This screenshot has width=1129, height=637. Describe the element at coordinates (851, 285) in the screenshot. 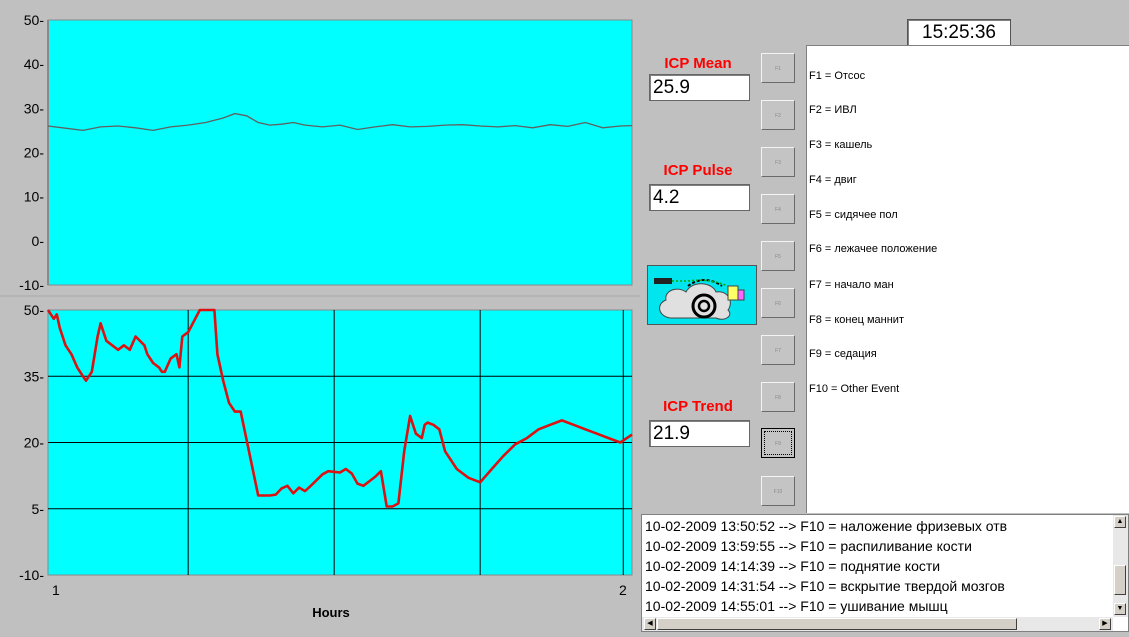

I see `legend-item-f7: F7 = начало ман` at that location.